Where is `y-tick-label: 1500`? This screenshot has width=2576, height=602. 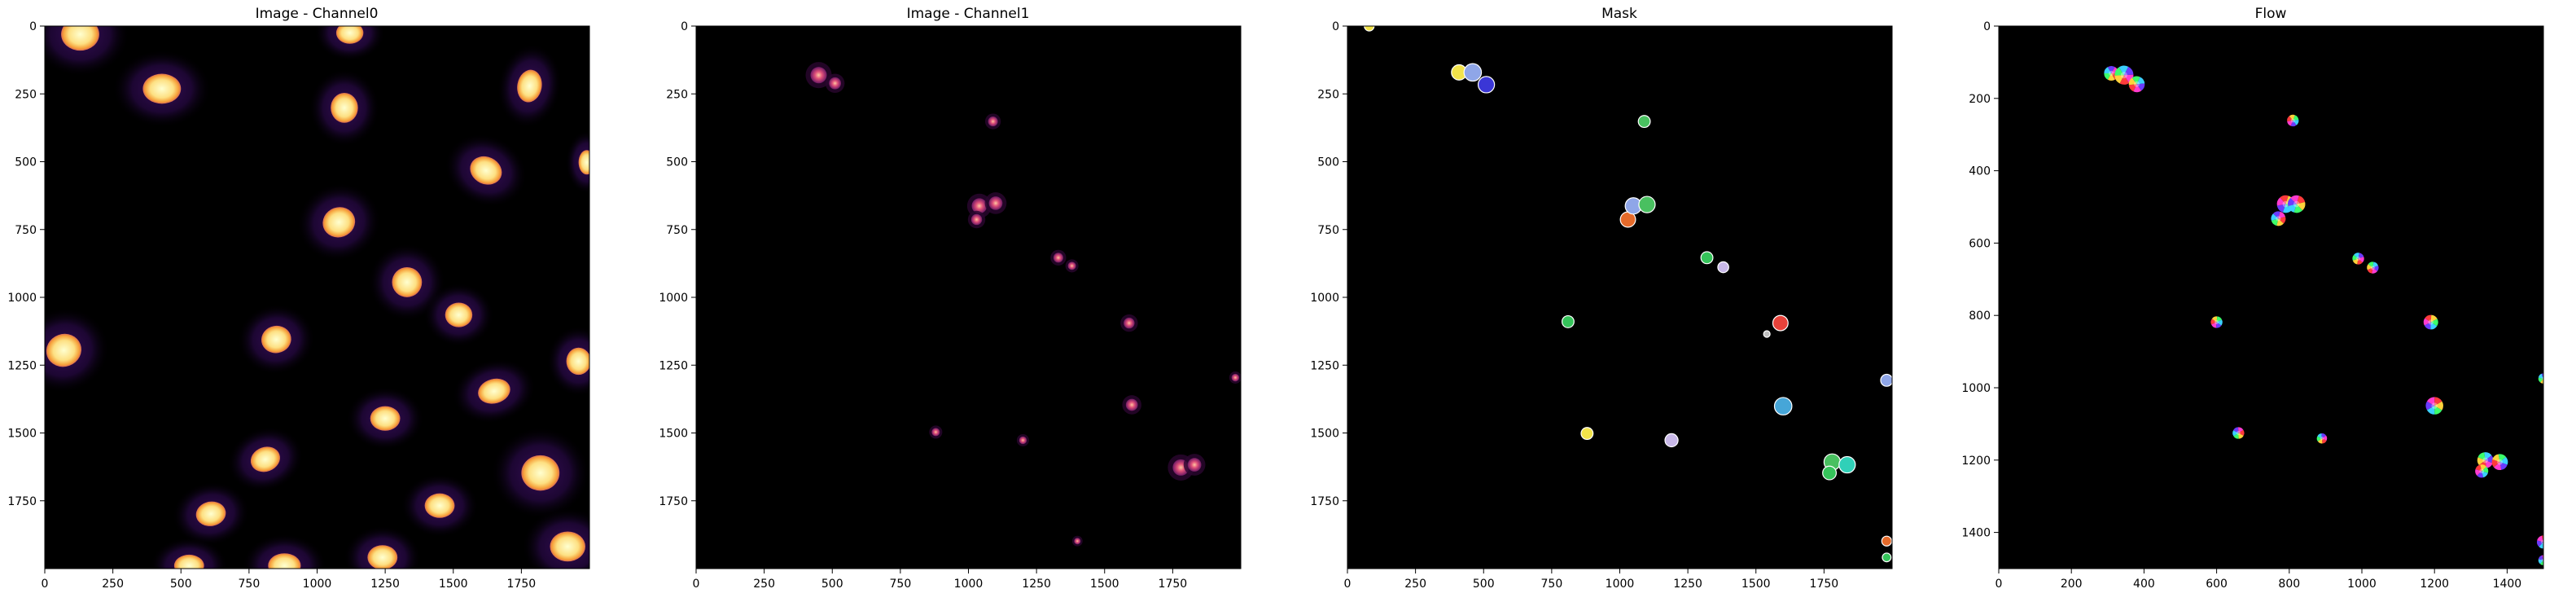 y-tick-label: 1500 is located at coordinates (22, 434).